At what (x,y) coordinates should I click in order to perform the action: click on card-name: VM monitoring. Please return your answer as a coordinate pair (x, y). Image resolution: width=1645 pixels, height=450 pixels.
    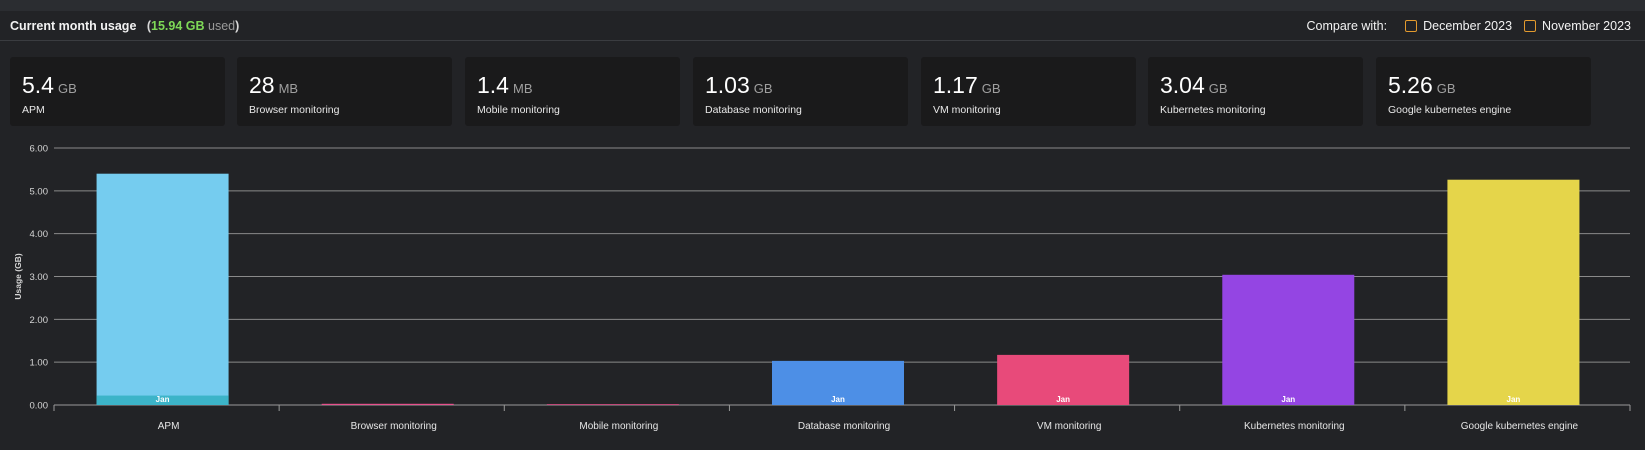
    Looking at the image, I should click on (967, 110).